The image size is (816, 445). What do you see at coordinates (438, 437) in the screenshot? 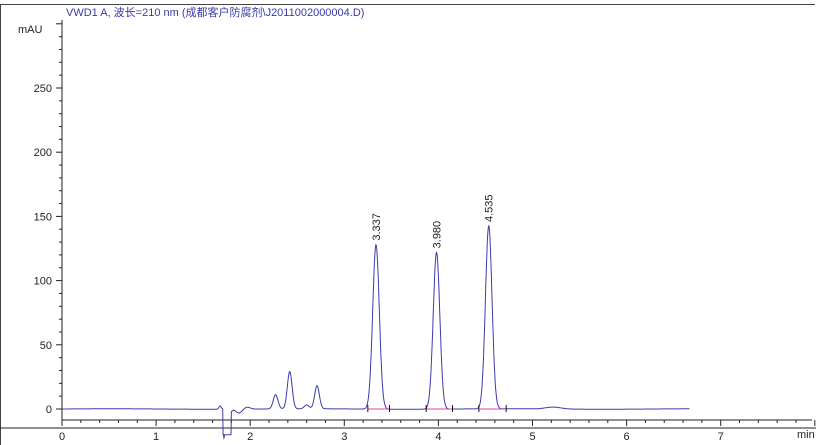
I see `x-tick-label: 4` at bounding box center [438, 437].